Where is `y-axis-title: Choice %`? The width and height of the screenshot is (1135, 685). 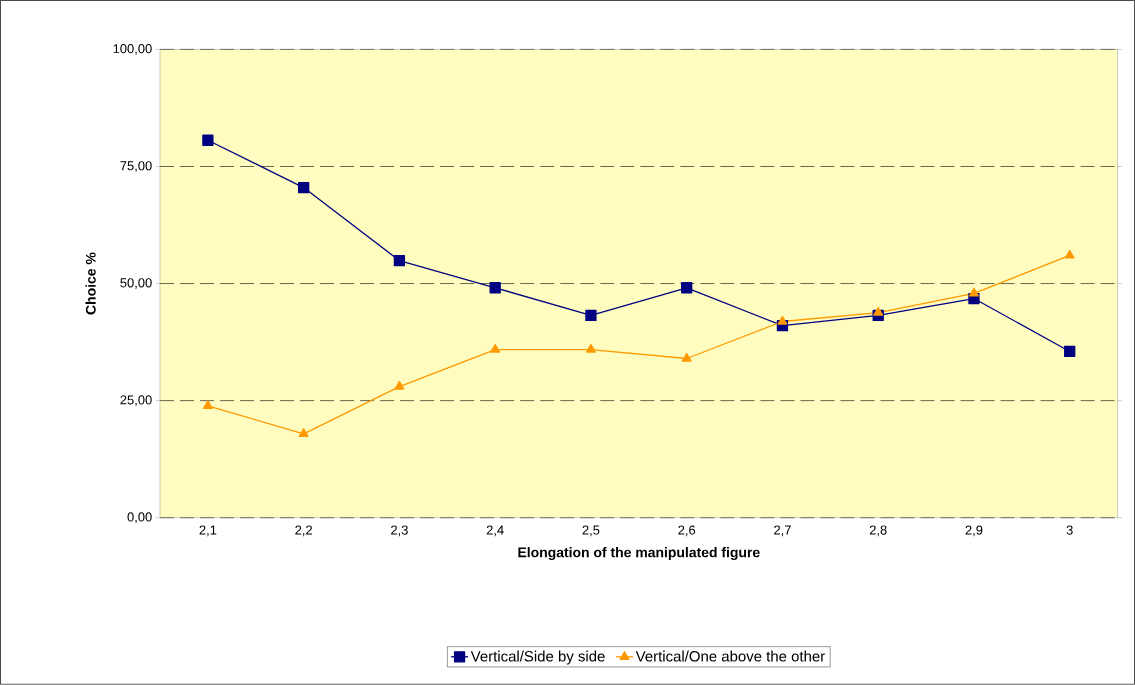 y-axis-title: Choice % is located at coordinates (90, 283).